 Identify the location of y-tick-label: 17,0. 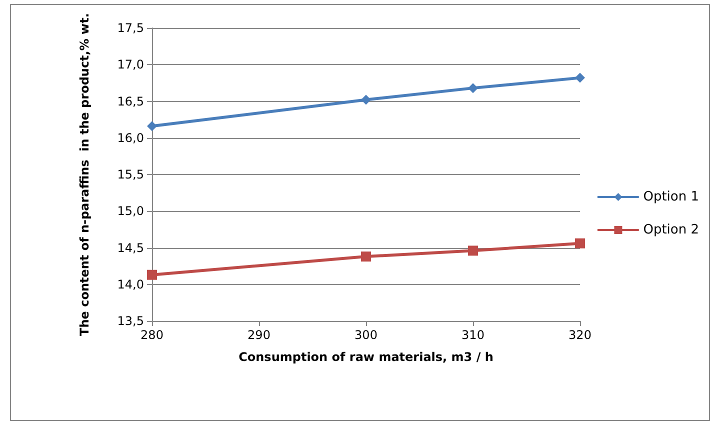
(130, 65).